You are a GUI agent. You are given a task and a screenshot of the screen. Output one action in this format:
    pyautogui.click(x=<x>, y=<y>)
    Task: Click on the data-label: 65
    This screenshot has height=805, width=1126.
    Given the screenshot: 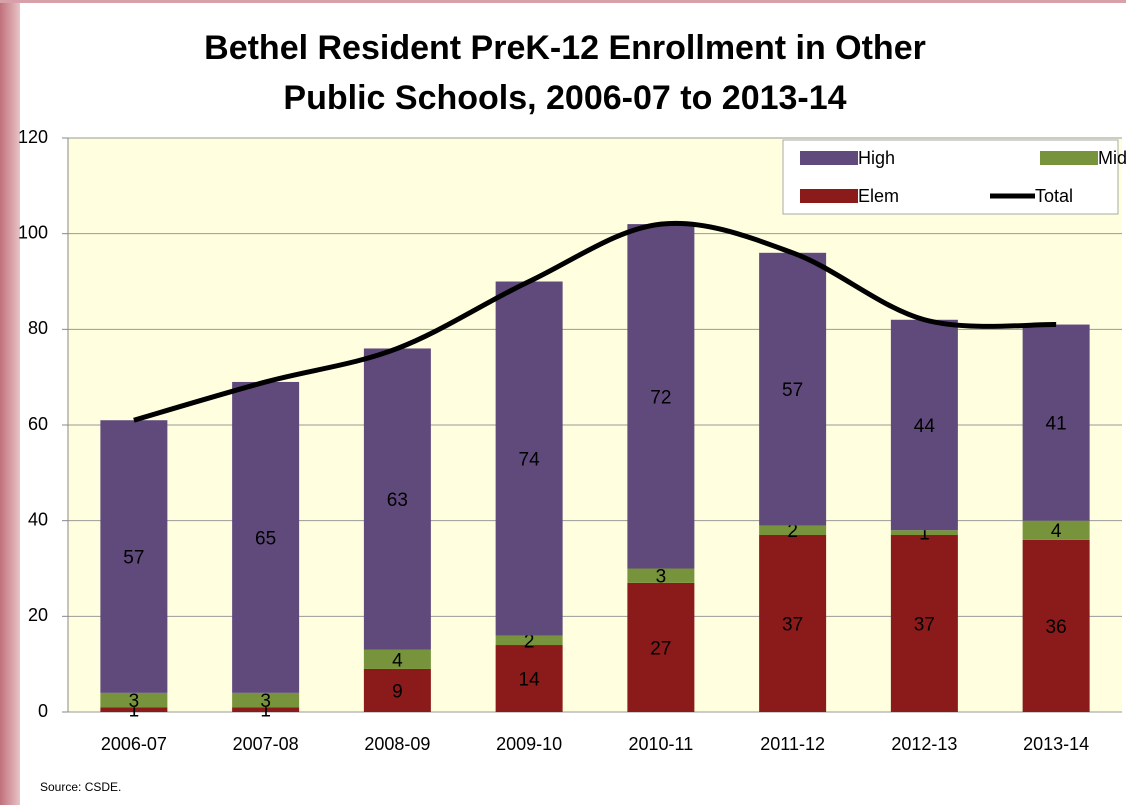 What is the action you would take?
    pyautogui.click(x=265, y=538)
    